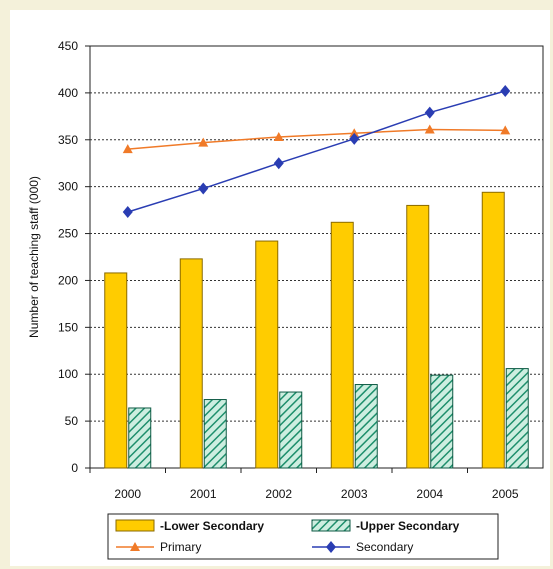 Image resolution: width=553 pixels, height=569 pixels. I want to click on legend-swatch-lower-secondary, so click(135, 525).